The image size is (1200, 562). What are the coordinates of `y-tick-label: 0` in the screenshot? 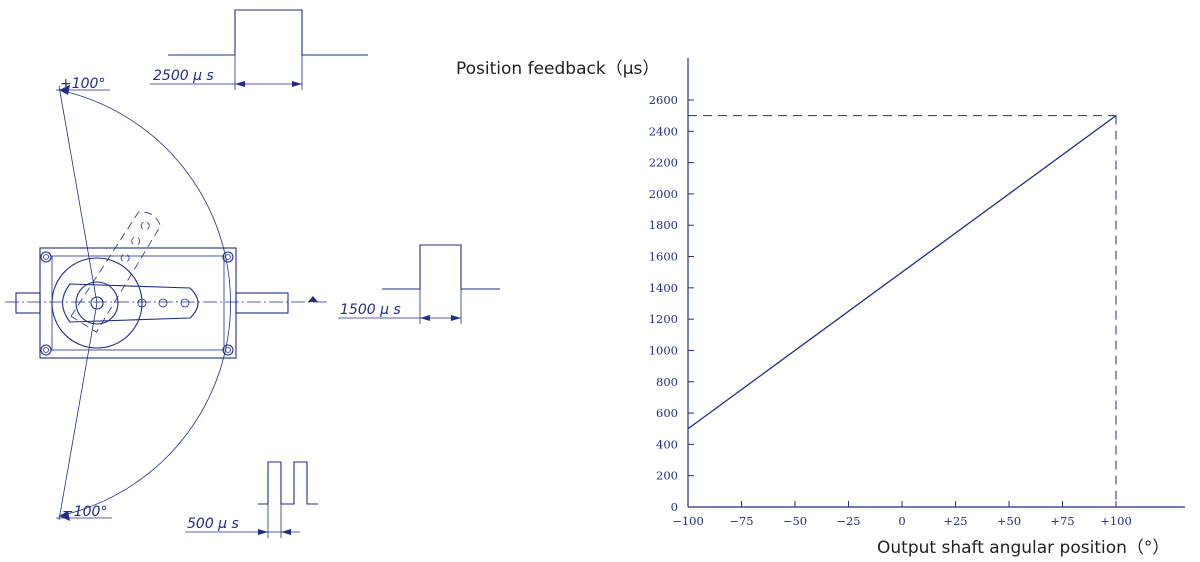 It's located at (674, 507).